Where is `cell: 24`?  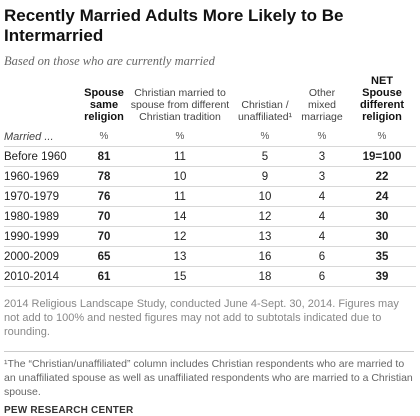 cell: 24 is located at coordinates (382, 196).